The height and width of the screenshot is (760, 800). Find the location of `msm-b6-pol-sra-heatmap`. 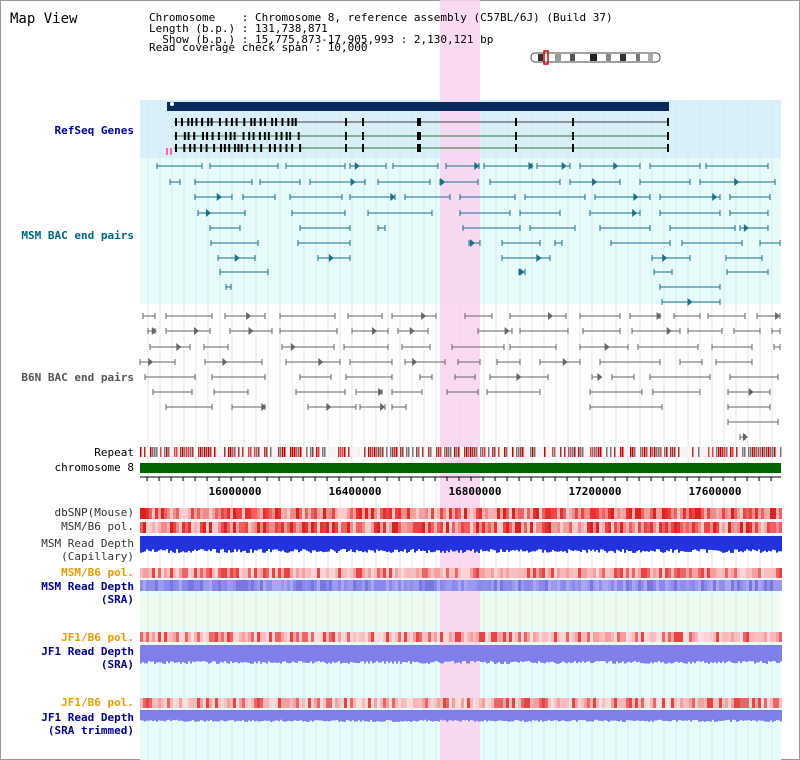

msm-b6-pol-sra-heatmap is located at coordinates (461, 573).